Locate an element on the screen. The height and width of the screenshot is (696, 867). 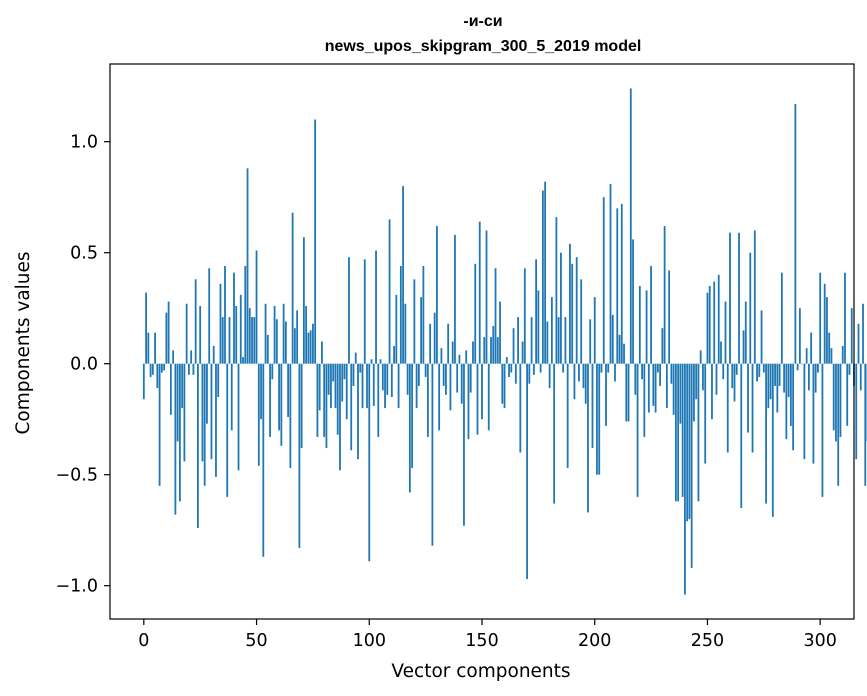
x-tick-label: 150 is located at coordinates (481, 641).